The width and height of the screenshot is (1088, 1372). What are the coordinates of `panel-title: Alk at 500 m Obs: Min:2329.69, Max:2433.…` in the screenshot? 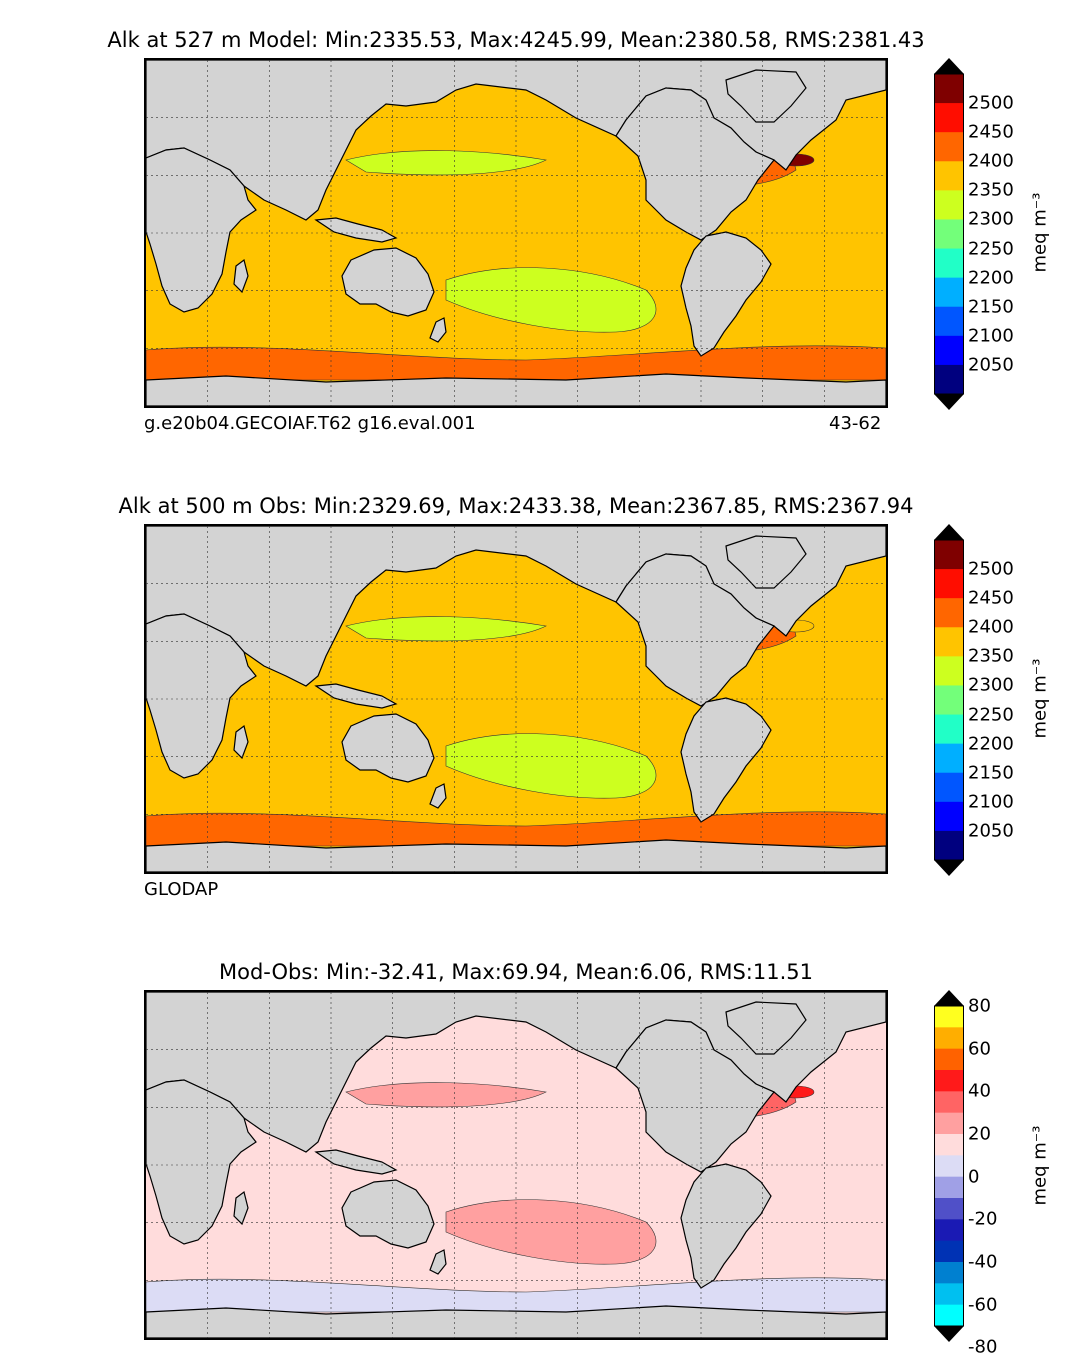 It's located at (516, 506).